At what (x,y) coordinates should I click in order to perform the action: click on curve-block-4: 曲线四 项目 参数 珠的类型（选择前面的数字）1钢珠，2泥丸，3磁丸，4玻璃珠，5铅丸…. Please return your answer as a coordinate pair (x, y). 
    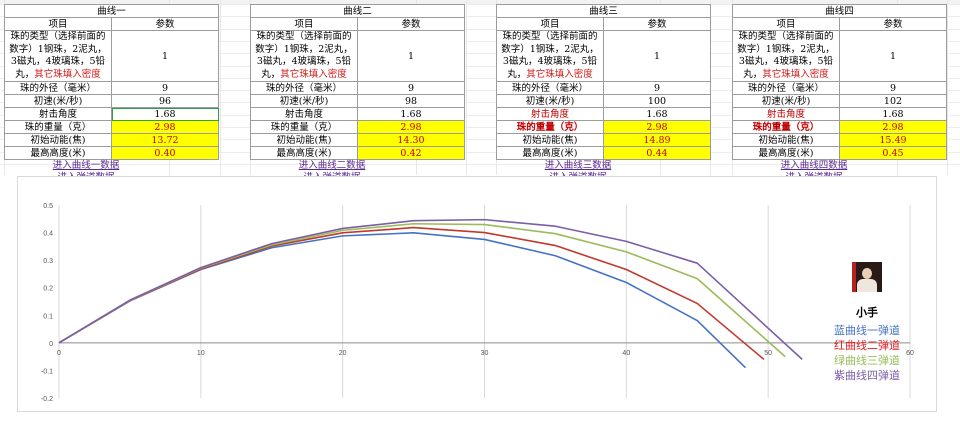
    Looking at the image, I should click on (839, 94).